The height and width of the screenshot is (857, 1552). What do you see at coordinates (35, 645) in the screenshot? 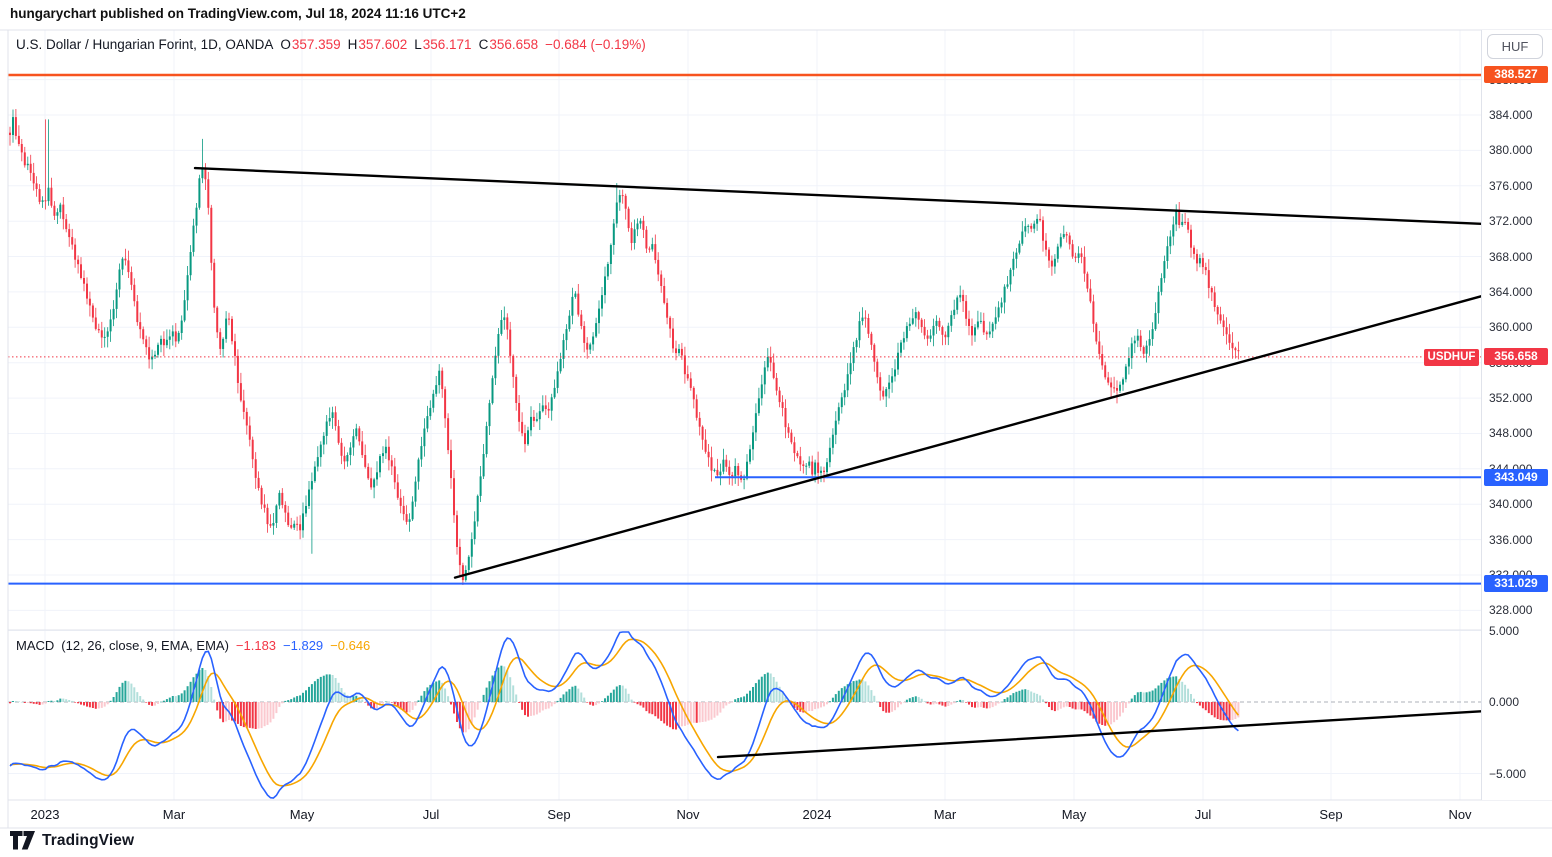
I see `macd-title: MACD` at bounding box center [35, 645].